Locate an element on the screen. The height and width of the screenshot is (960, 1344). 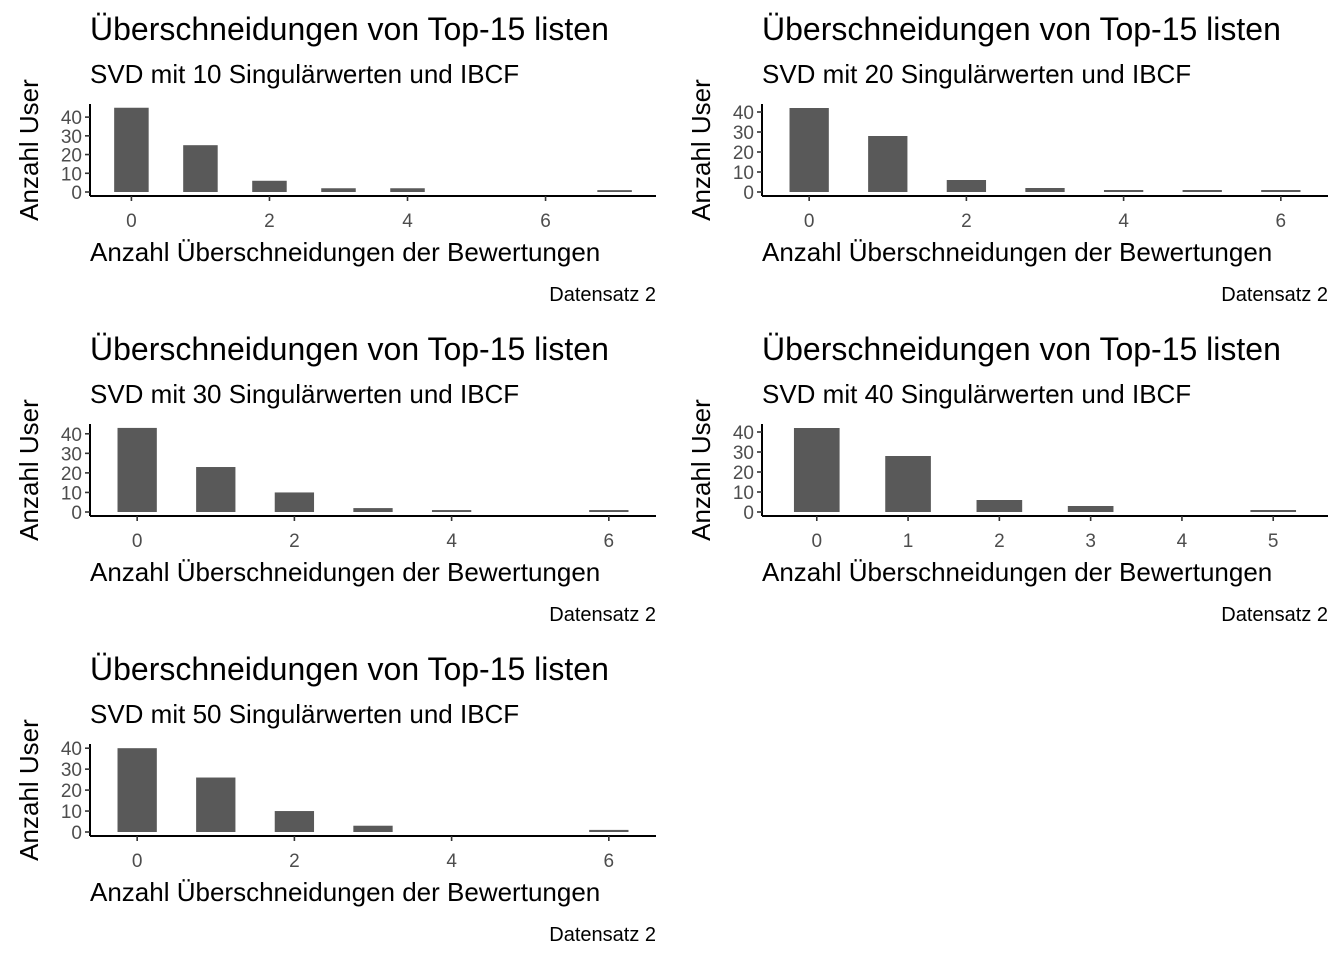
chart-subtitle: SVD mit 20 Singulärwerten und IBCF is located at coordinates (976, 74).